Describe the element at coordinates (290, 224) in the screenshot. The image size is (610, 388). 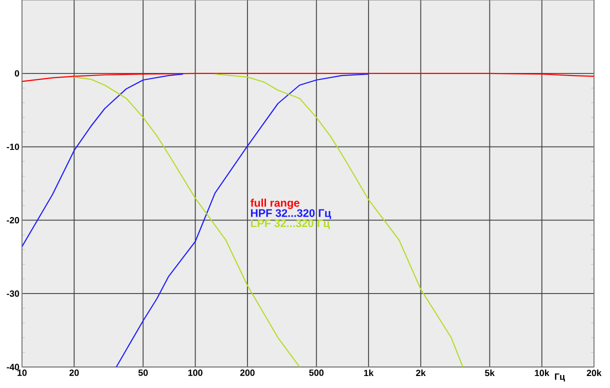
I see `text: LPF 32...320 Гц` at that location.